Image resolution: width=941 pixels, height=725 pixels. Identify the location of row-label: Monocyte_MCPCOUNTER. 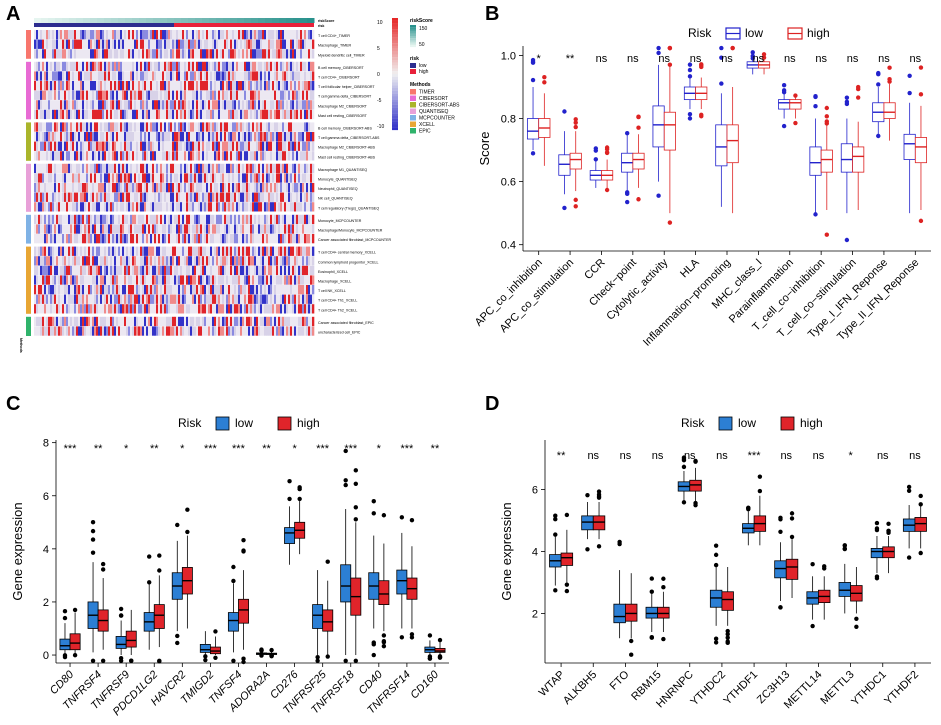
(340, 221).